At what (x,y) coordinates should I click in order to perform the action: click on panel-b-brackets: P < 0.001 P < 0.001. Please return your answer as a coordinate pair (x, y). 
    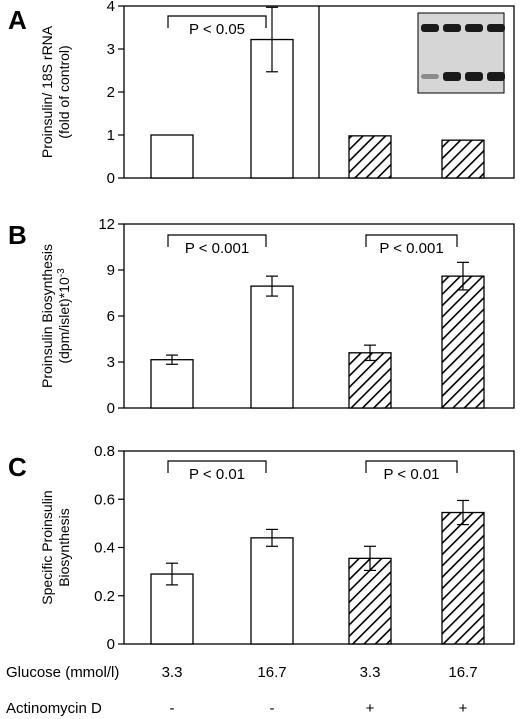
    Looking at the image, I should click on (312, 245).